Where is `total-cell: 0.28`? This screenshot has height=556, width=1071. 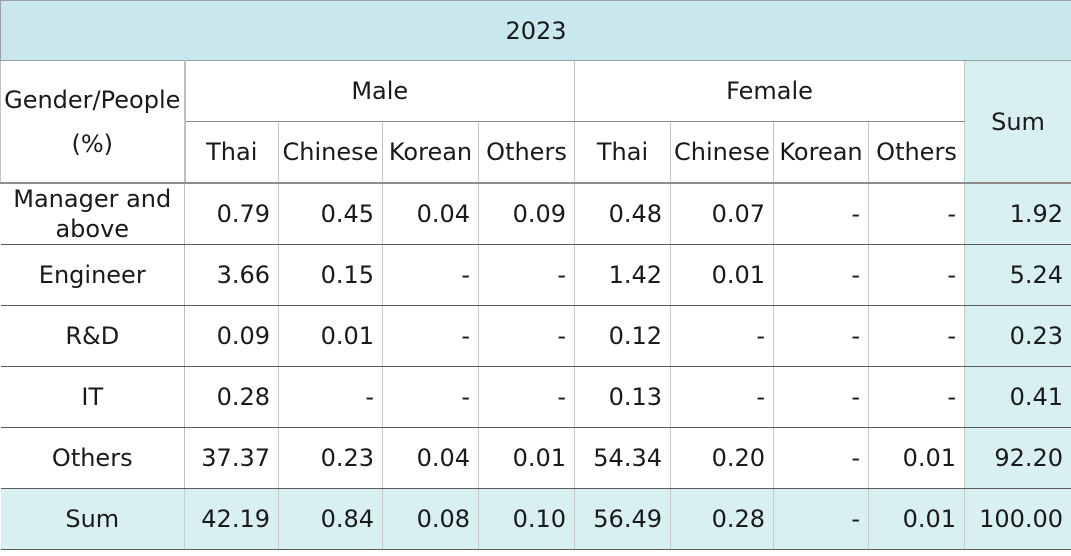 total-cell: 0.28 is located at coordinates (722, 519).